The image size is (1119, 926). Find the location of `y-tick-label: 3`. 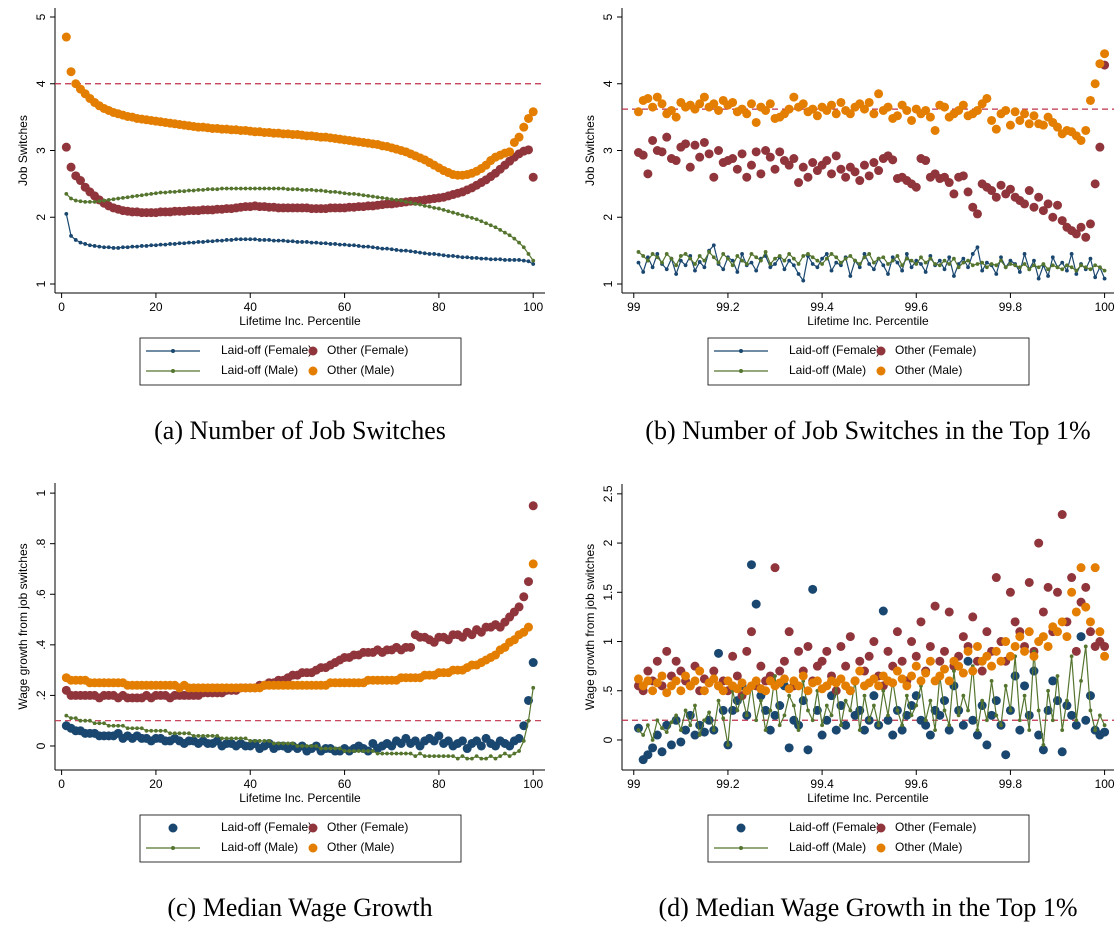

y-tick-label: 3 is located at coordinates (608, 150).